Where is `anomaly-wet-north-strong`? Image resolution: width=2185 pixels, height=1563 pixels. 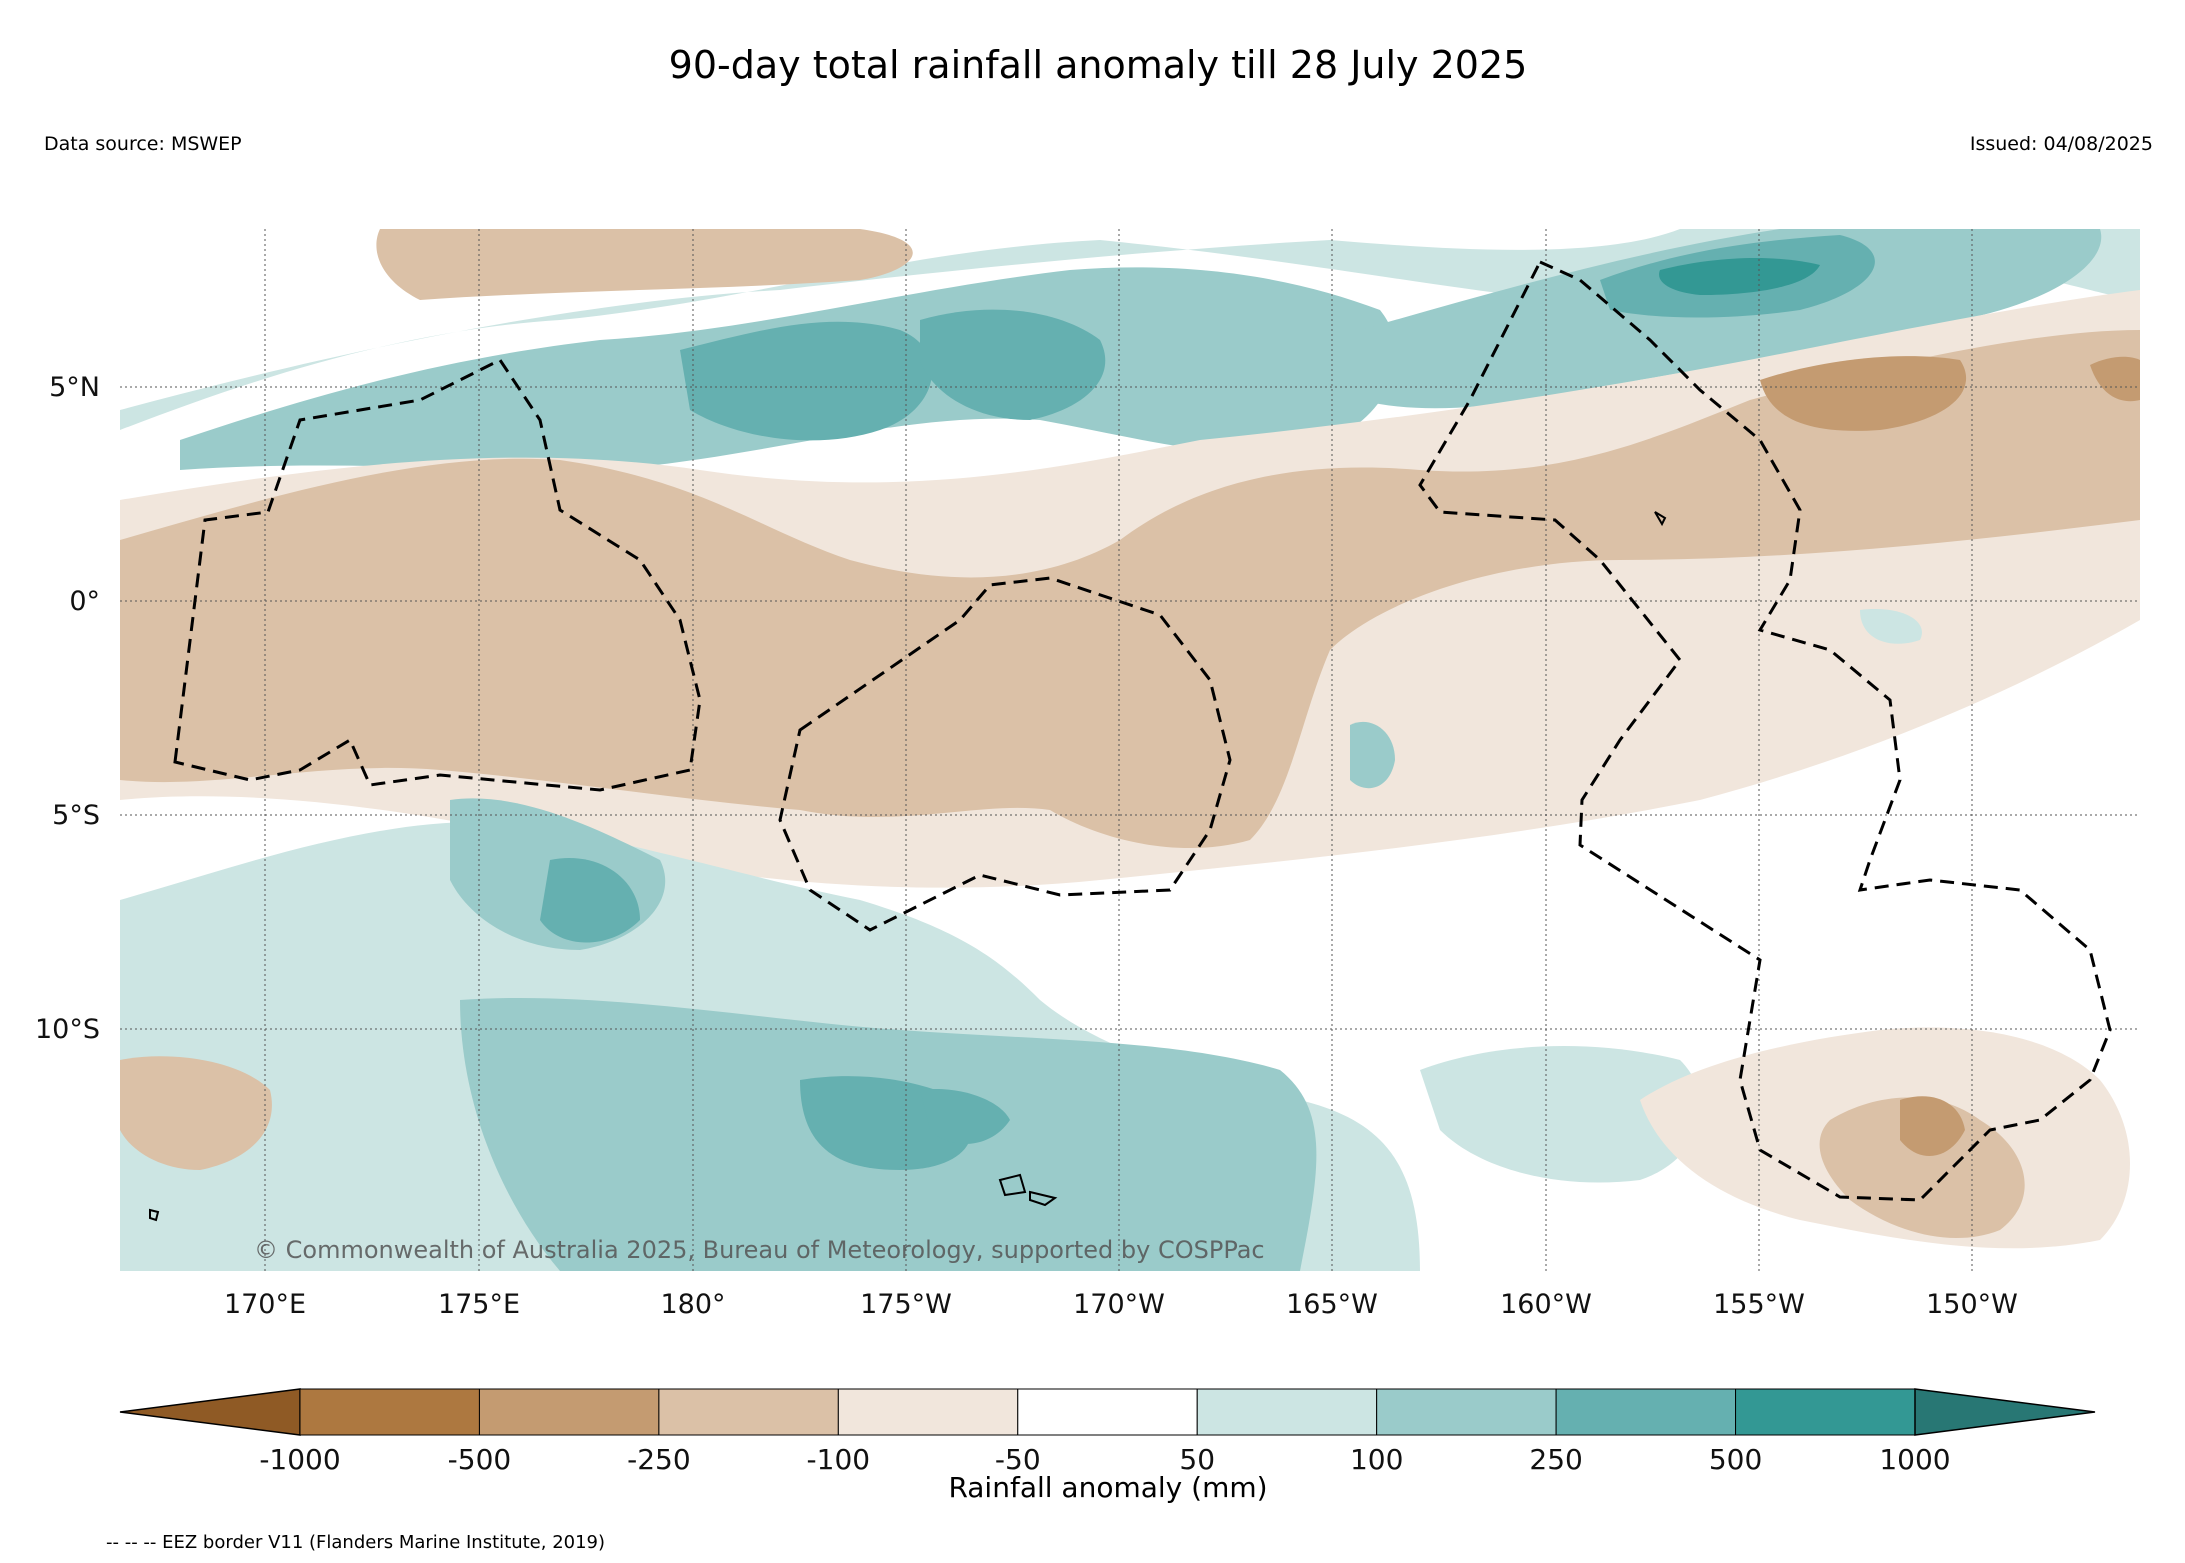 anomaly-wet-north-strong is located at coordinates (806, 381).